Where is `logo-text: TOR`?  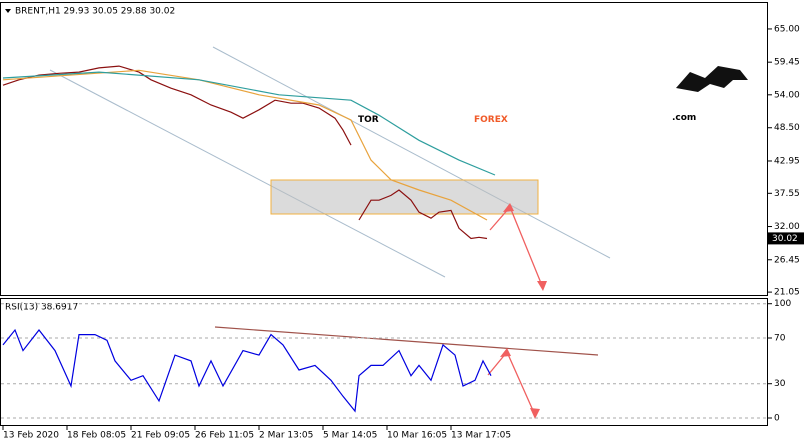 logo-text: TOR is located at coordinates (368, 120).